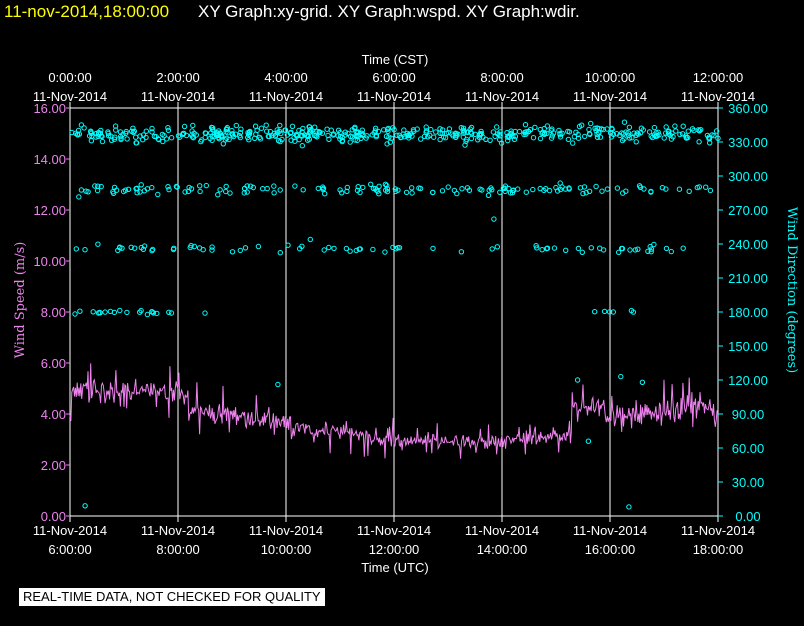 The height and width of the screenshot is (626, 804). What do you see at coordinates (748, 244) in the screenshot?
I see `right-tick-label: 240.00` at bounding box center [748, 244].